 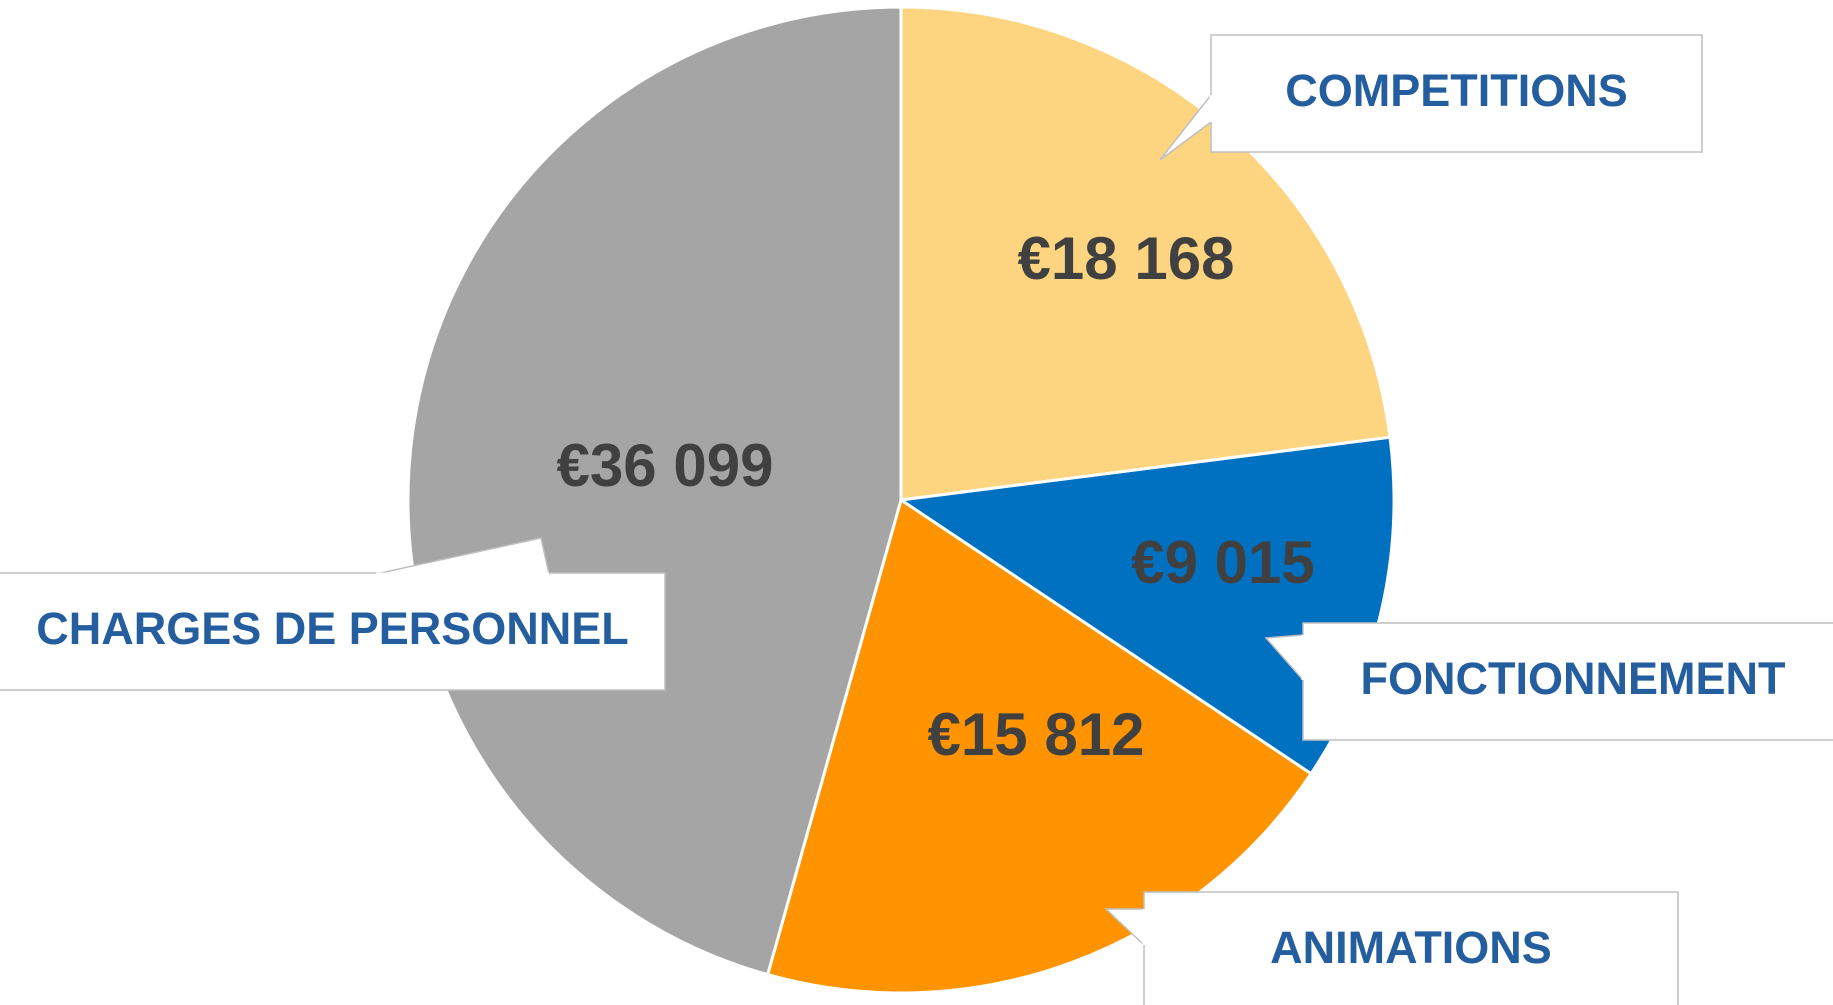 What do you see at coordinates (332, 628) in the screenshot?
I see `category-label: CHARGES DE PERSONNEL` at bounding box center [332, 628].